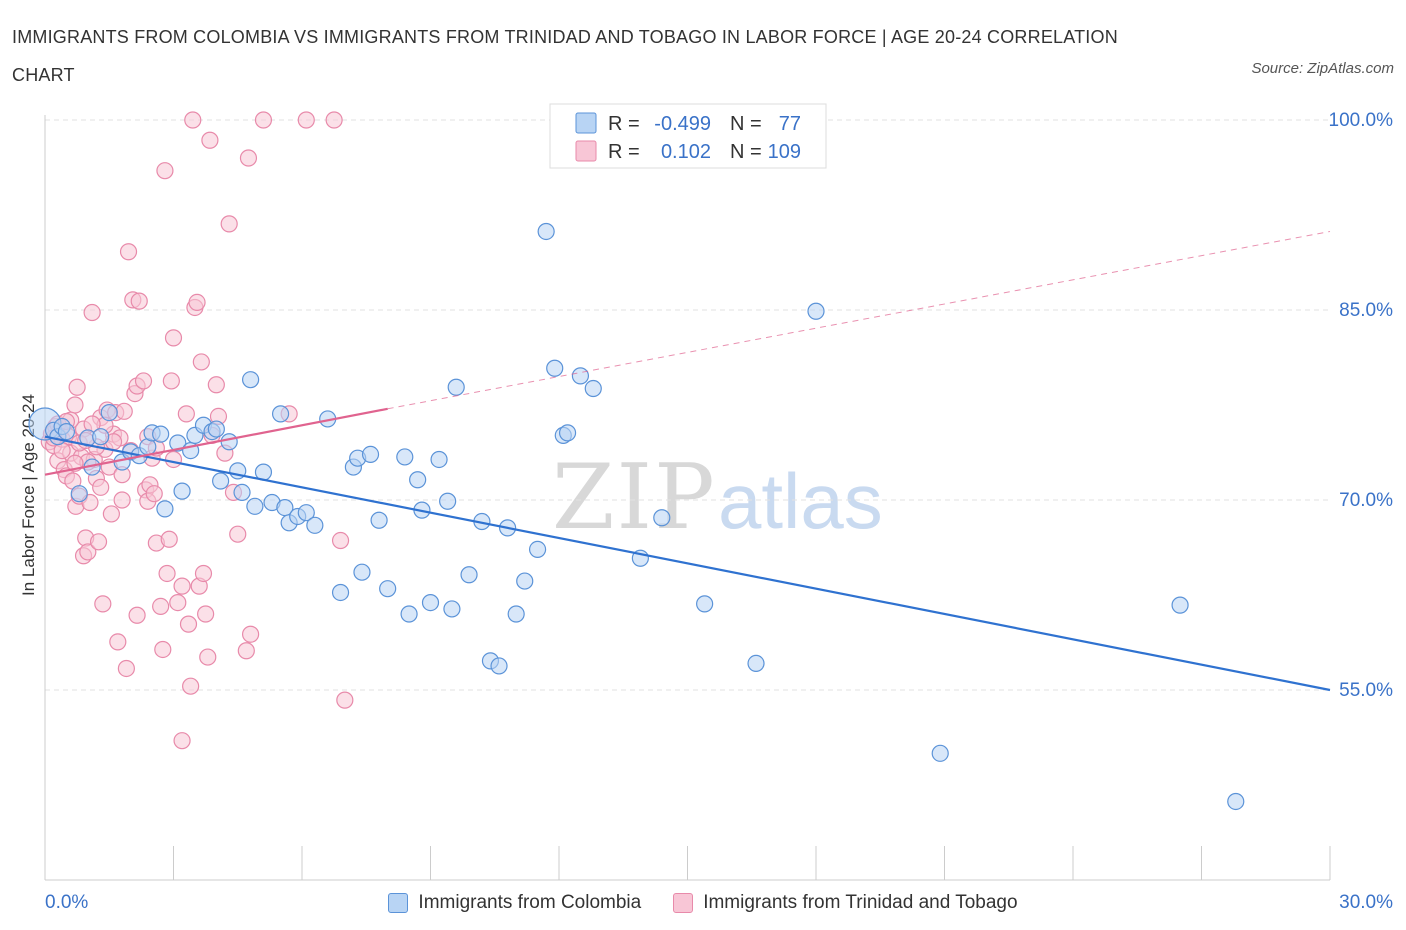  I want to click on legend-r-value-trinidad: 0.102, so click(686, 152).